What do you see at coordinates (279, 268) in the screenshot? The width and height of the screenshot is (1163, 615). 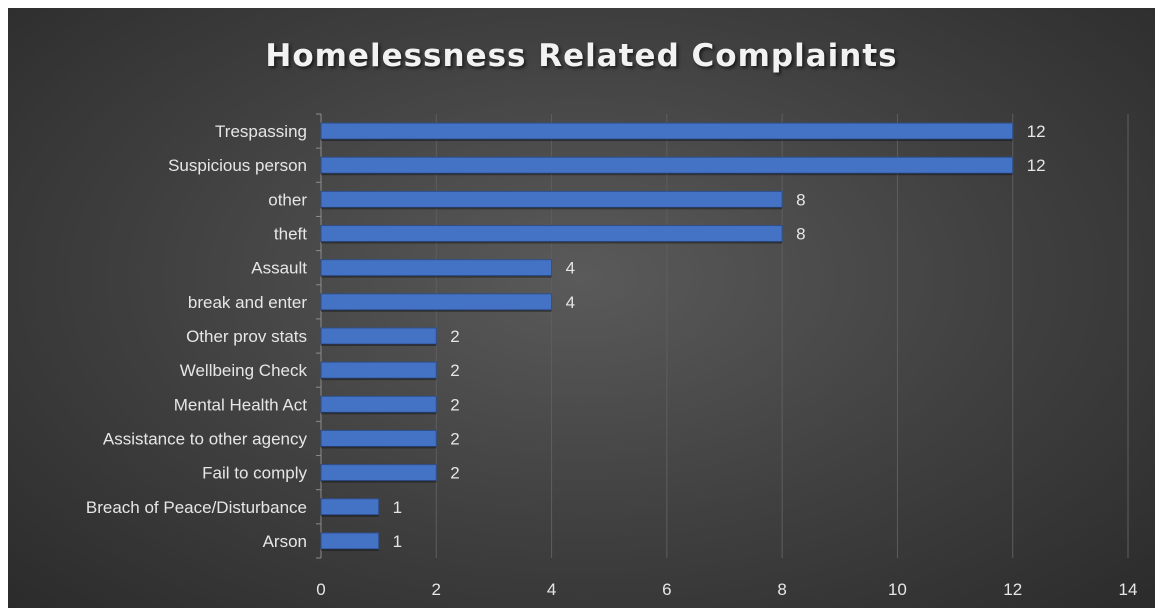 I see `category-label: Assault` at bounding box center [279, 268].